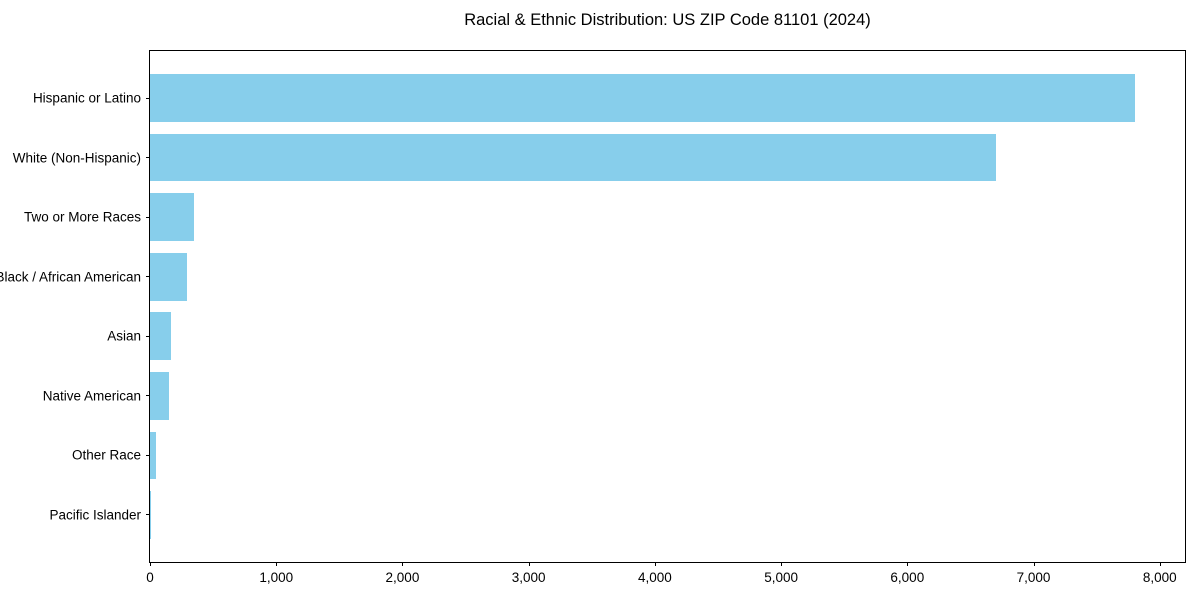  I want to click on ytick-label-white-non-hispanic: White (Non-Hispanic), so click(76, 158).